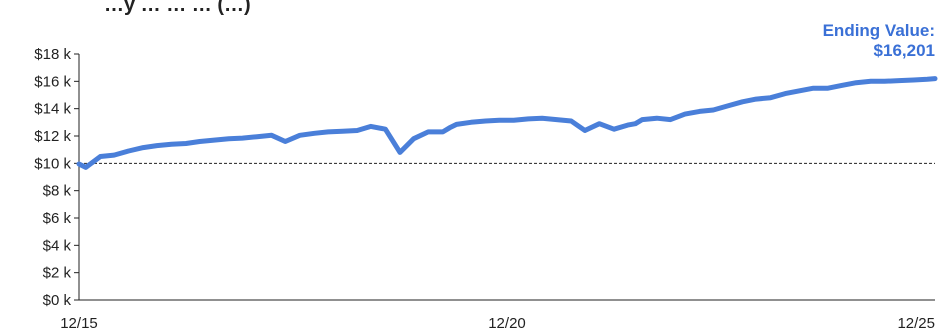  What do you see at coordinates (177, 8) in the screenshot?
I see `chart-title: …y … … … (…)` at bounding box center [177, 8].